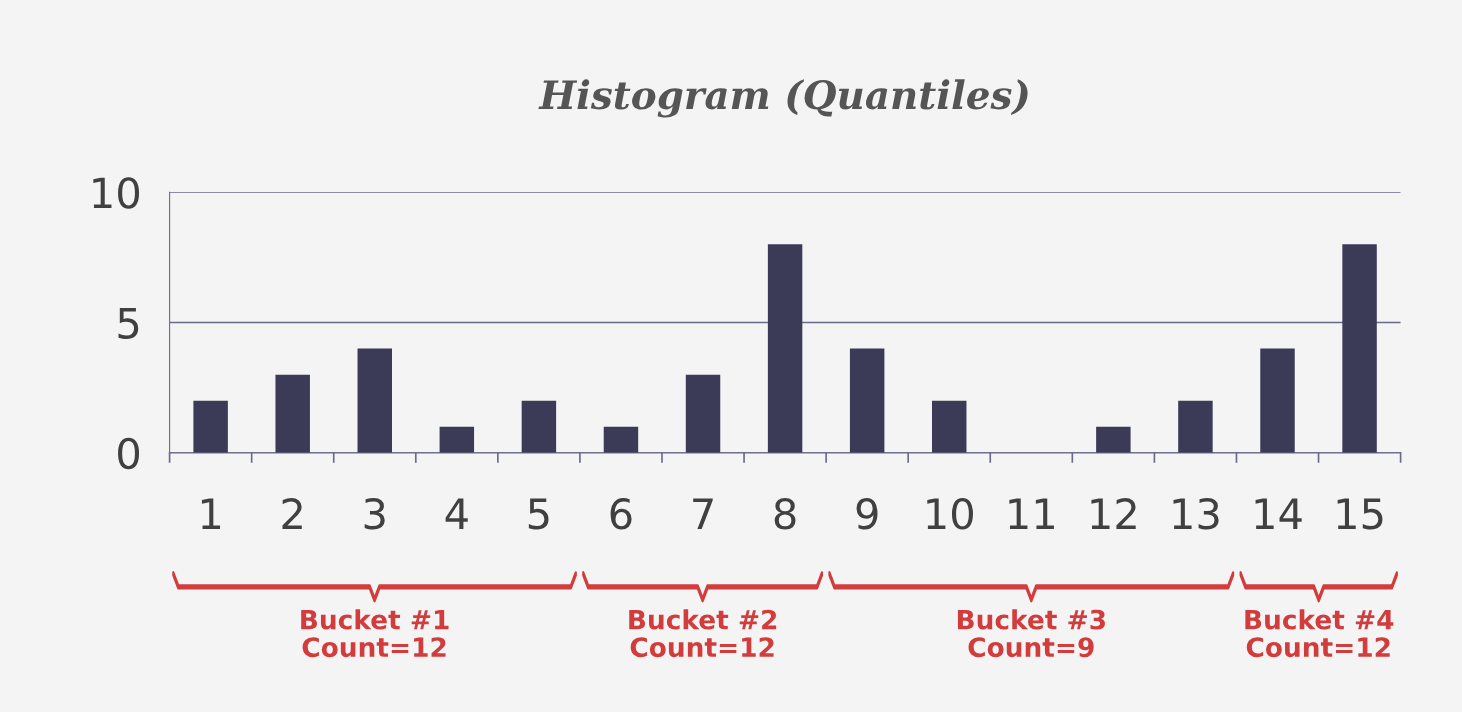 This screenshot has height=712, width=1462. What do you see at coordinates (116, 193) in the screenshot?
I see `y-tick-label: 10` at bounding box center [116, 193].